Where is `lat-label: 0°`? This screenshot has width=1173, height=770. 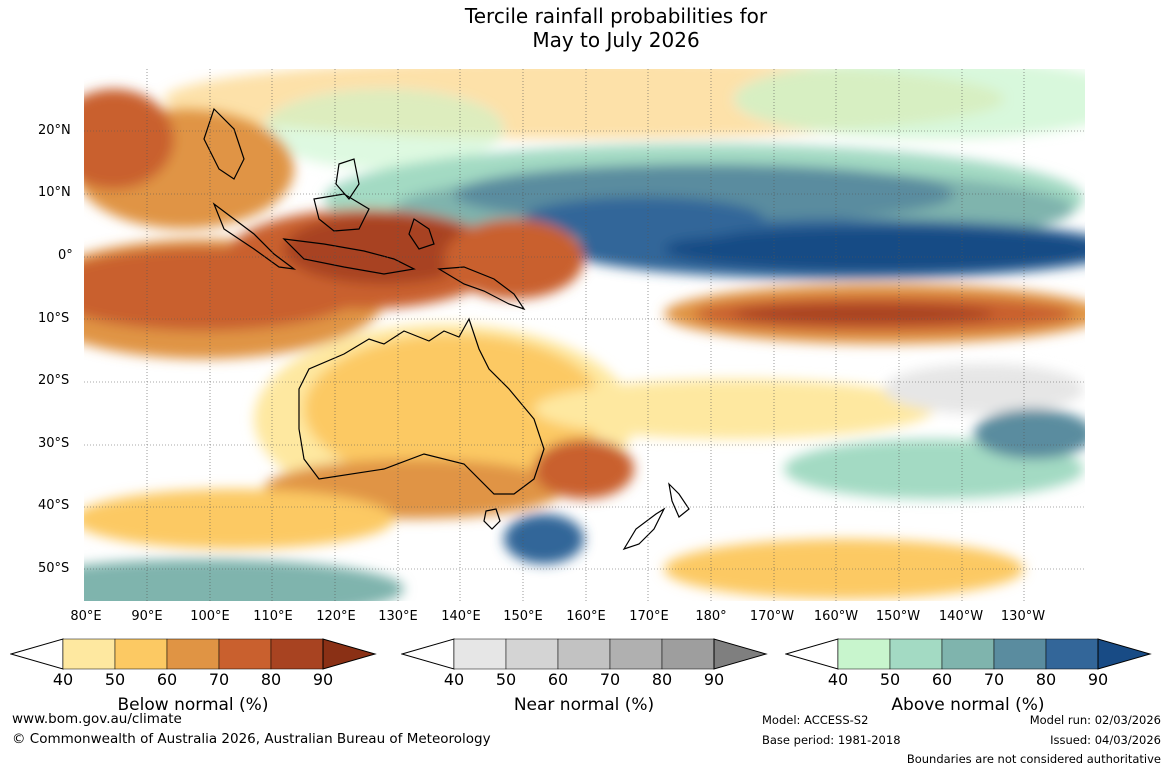 lat-label: 0° is located at coordinates (65, 255).